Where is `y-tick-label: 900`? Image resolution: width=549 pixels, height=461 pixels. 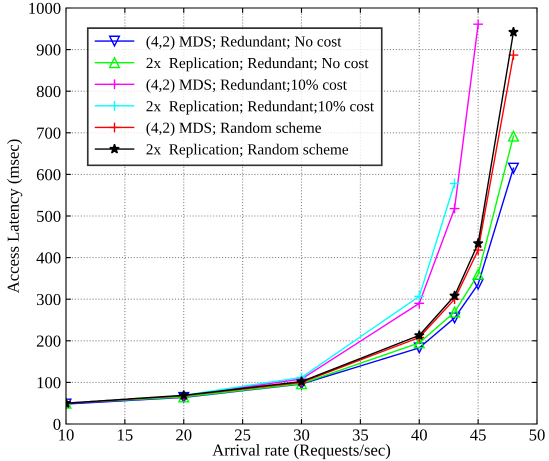 y-tick-label: 900 is located at coordinates (48, 50).